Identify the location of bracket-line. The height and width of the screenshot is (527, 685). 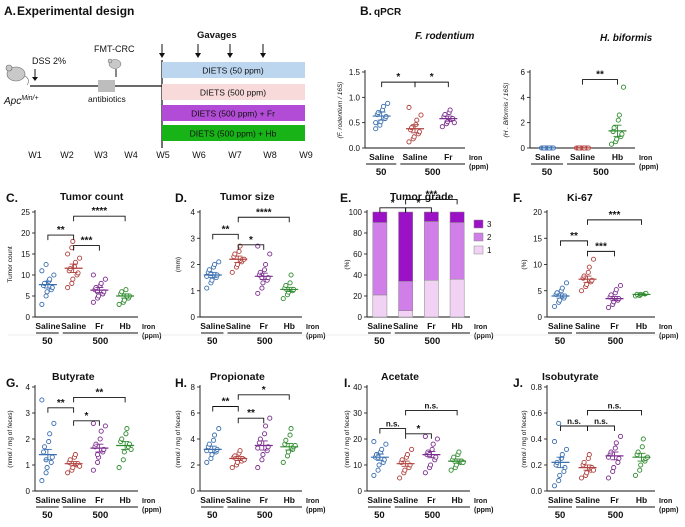
(251, 420).